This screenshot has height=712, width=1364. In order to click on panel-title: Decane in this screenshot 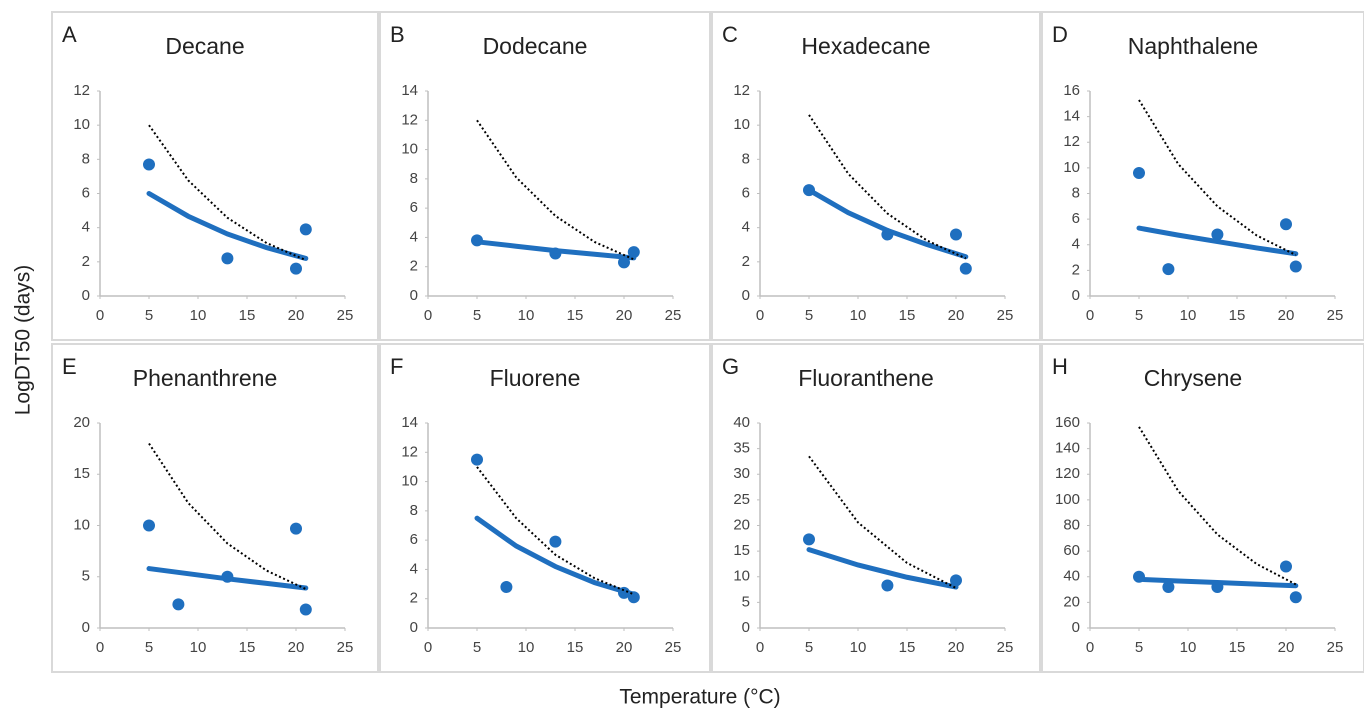, I will do `click(204, 46)`.